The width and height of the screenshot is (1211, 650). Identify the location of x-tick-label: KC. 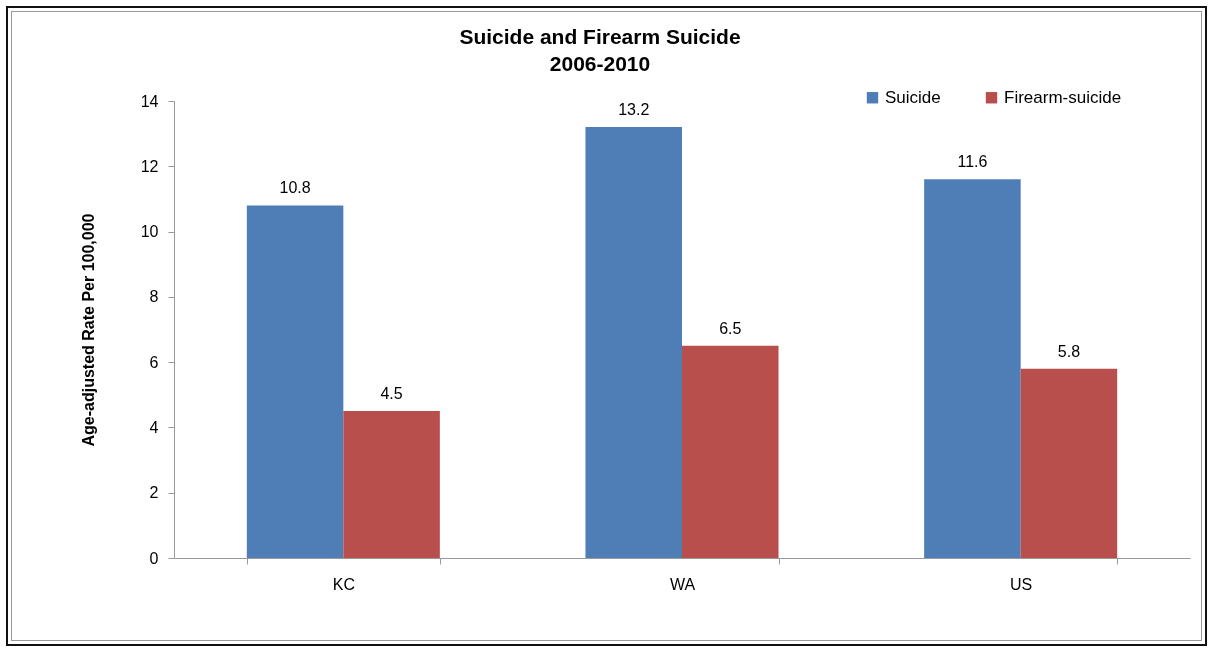
(343, 584).